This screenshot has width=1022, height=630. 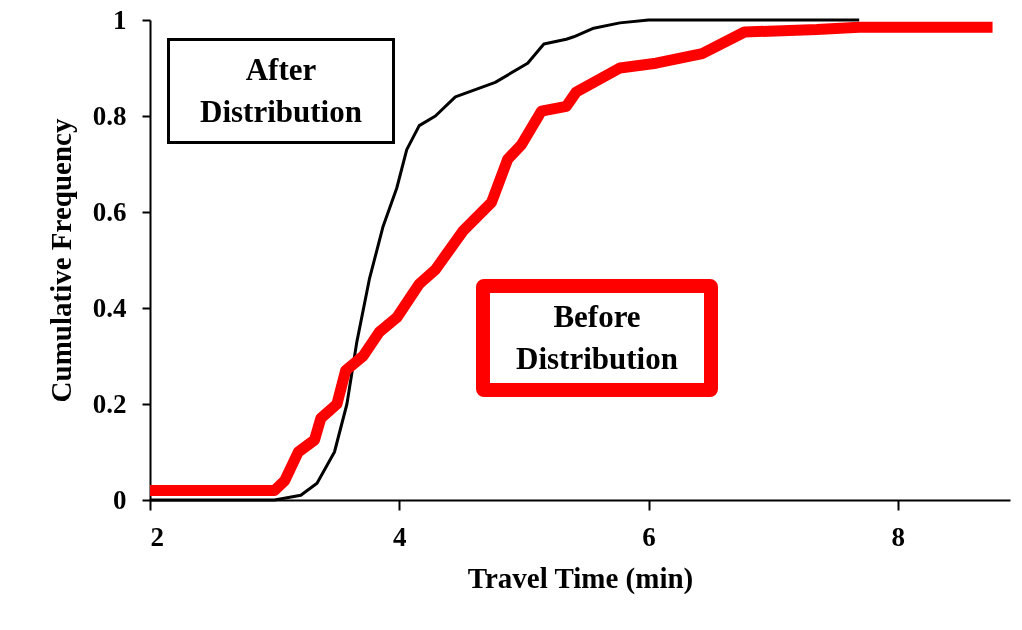 What do you see at coordinates (109, 115) in the screenshot?
I see `y-tick-label: 0.8` at bounding box center [109, 115].